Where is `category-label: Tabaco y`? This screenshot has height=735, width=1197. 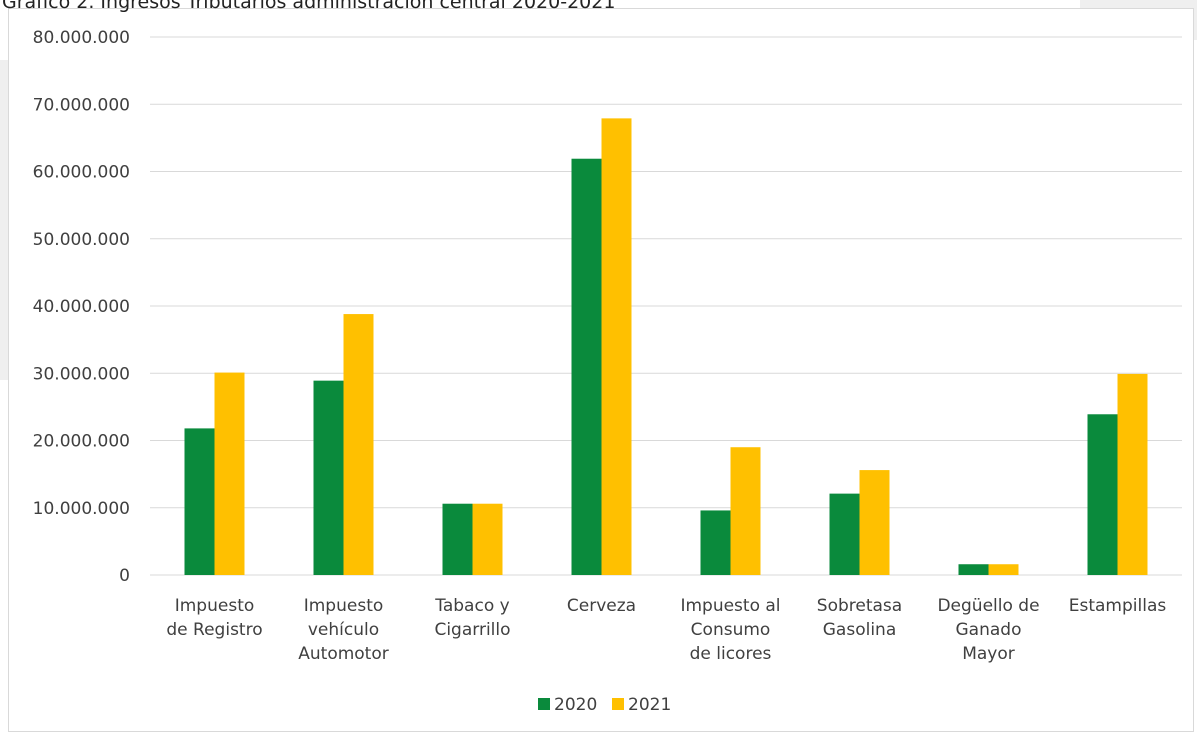
category-label: Tabaco y is located at coordinates (471, 606).